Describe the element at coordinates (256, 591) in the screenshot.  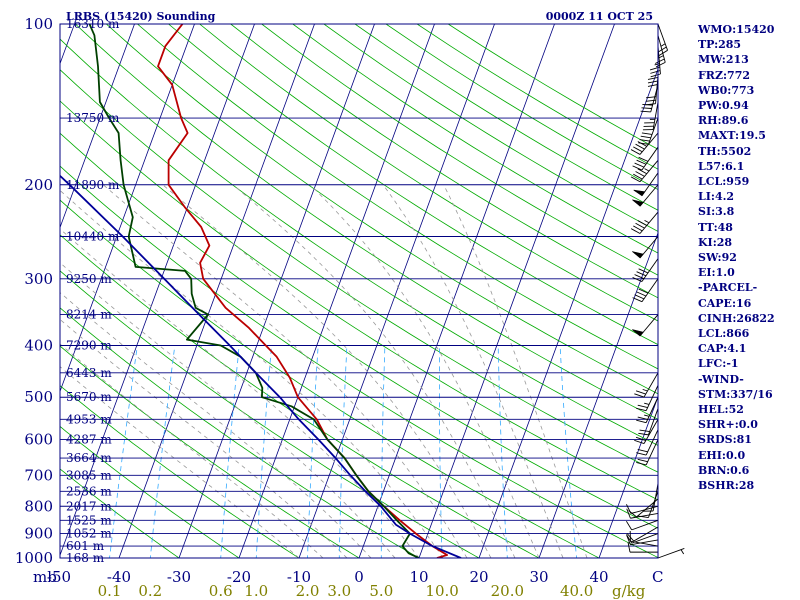
I see `mixing-ratio-tick-label: 1.0` at that location.